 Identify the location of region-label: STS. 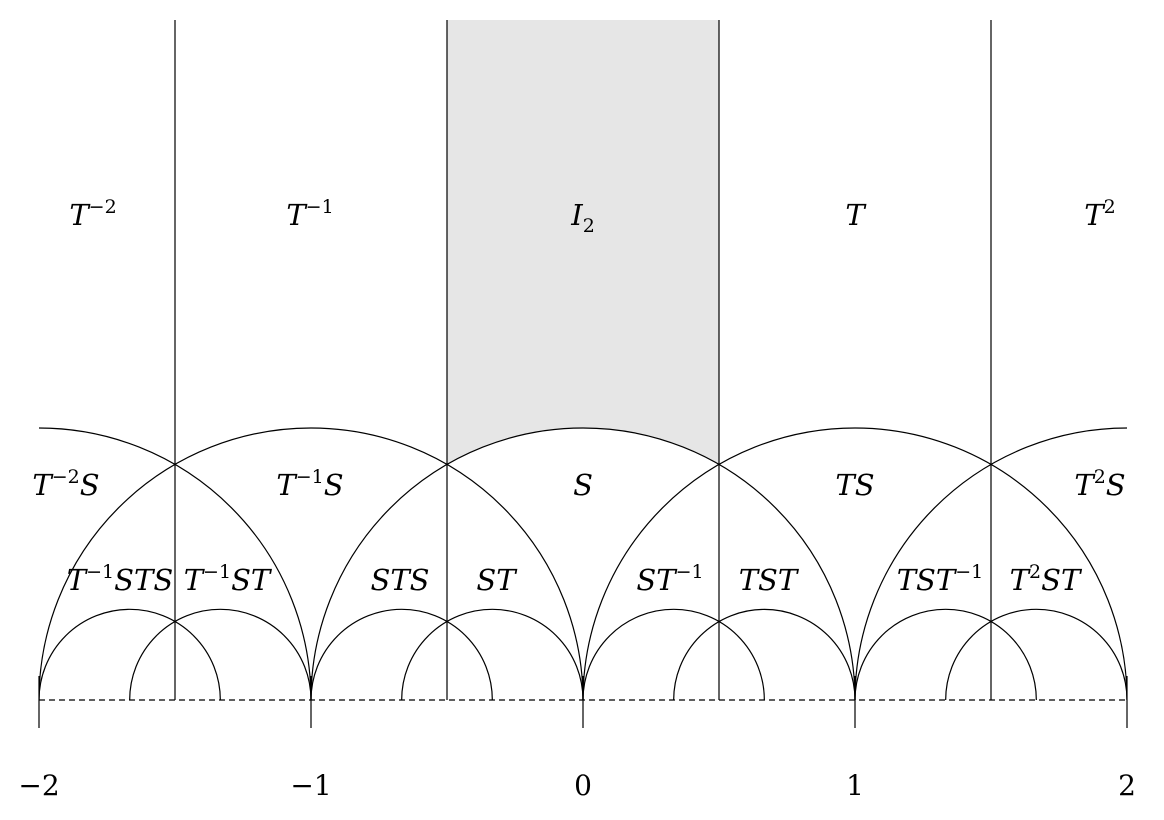
(399, 580).